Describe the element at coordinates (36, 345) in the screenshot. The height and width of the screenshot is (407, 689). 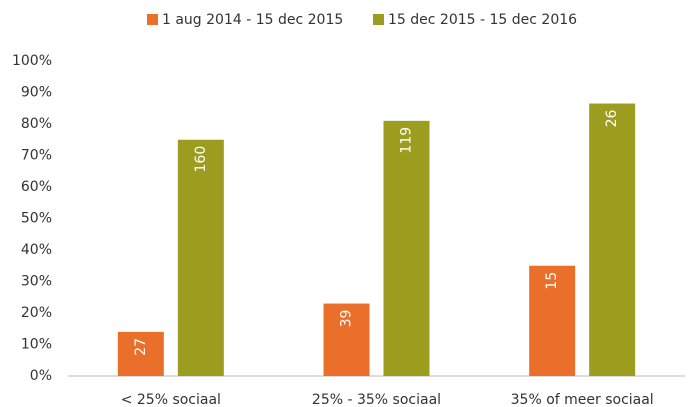
I see `y-tick-label: 10%` at that location.